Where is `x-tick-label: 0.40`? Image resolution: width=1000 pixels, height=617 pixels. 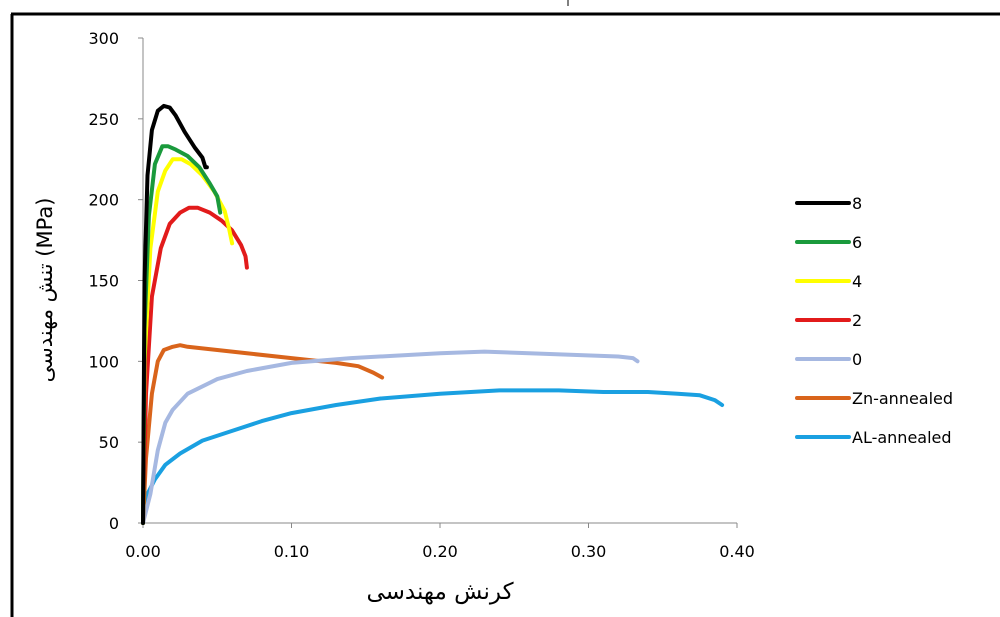
x-tick-label: 0.40 is located at coordinates (737, 551).